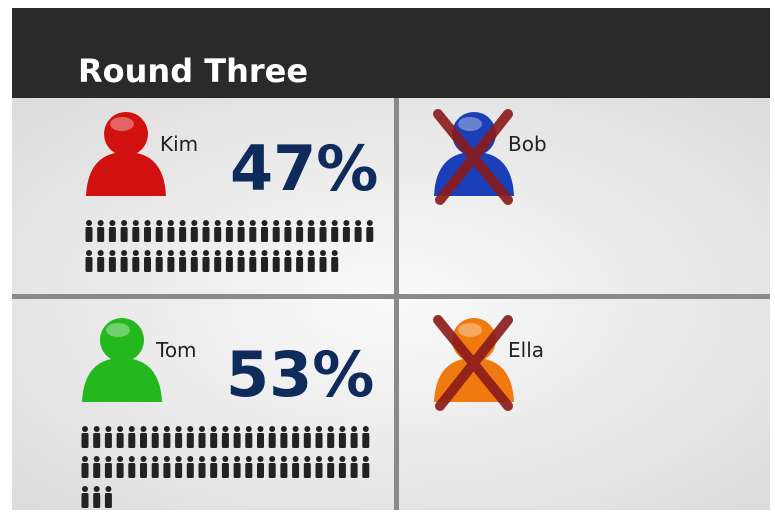 This screenshot has height=513, width=775. I want to click on divider-h, so click(391, 296).